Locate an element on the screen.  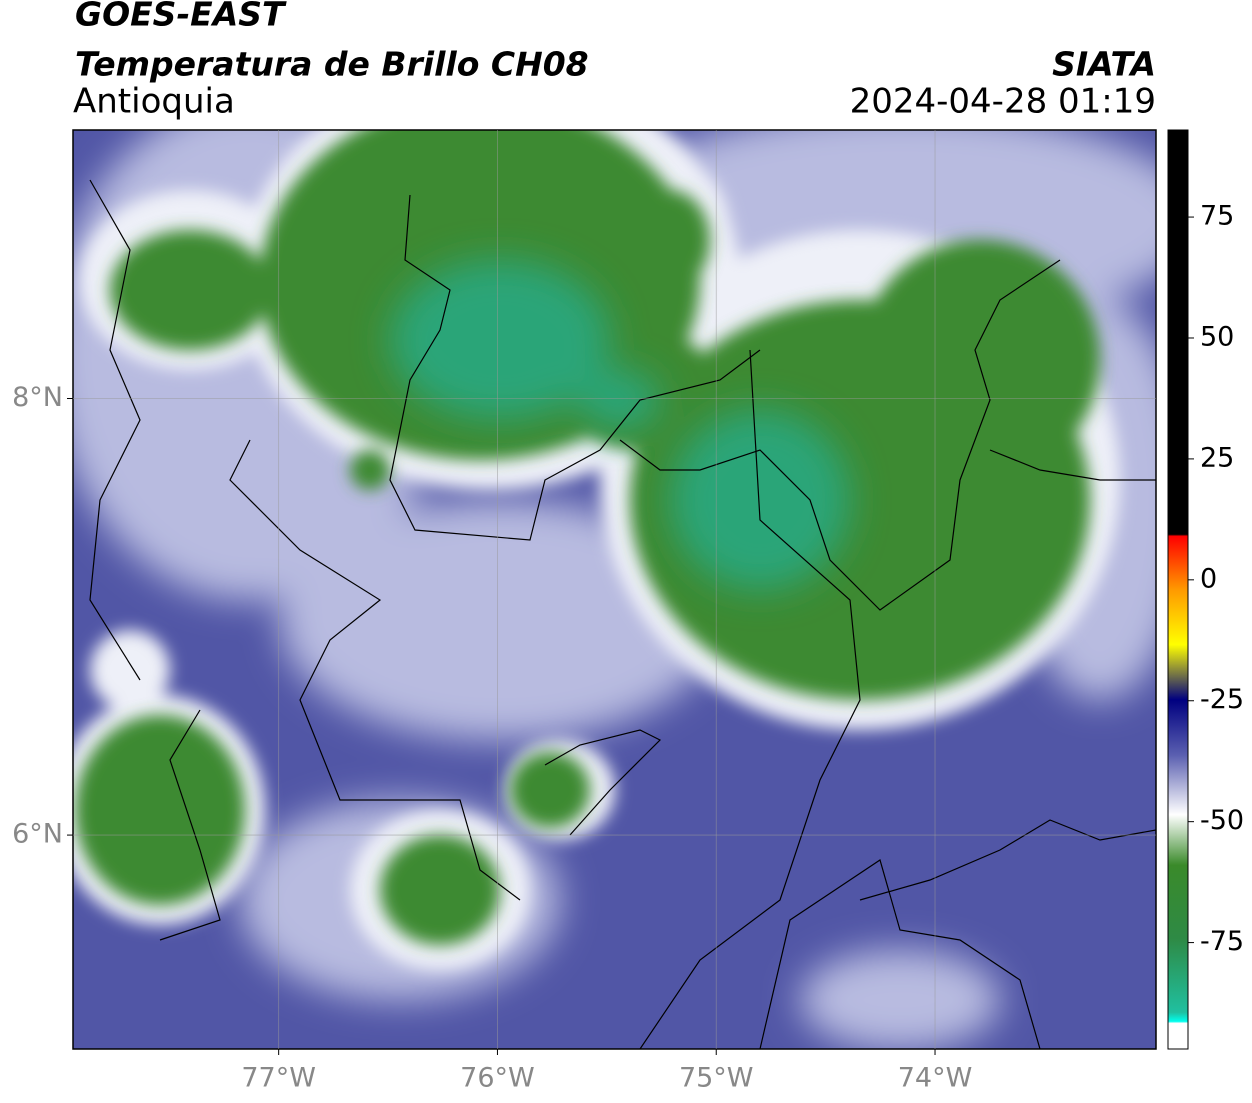
colorbar-tick-label: 0 is located at coordinates (1208, 578).